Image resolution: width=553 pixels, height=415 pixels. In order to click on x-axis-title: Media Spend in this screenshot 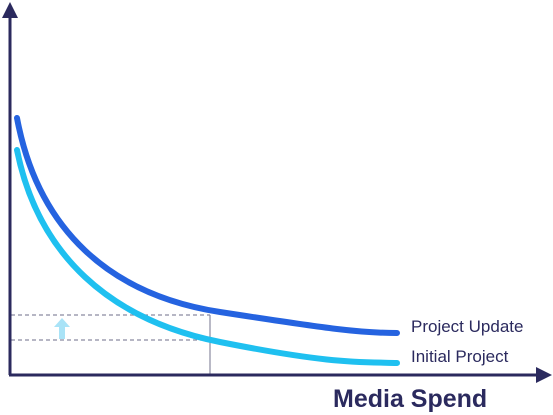, I will do `click(410, 399)`.